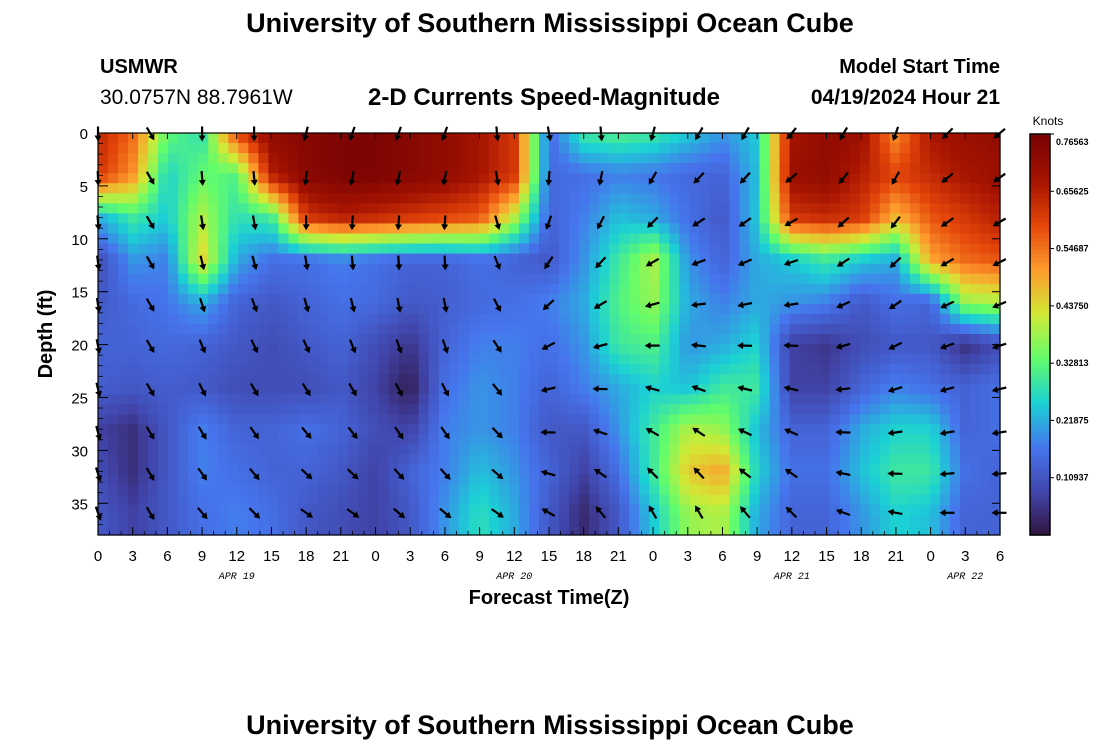 Image resolution: width=1100 pixels, height=750 pixels. I want to click on colorbar-segment, so click(1040, 441).